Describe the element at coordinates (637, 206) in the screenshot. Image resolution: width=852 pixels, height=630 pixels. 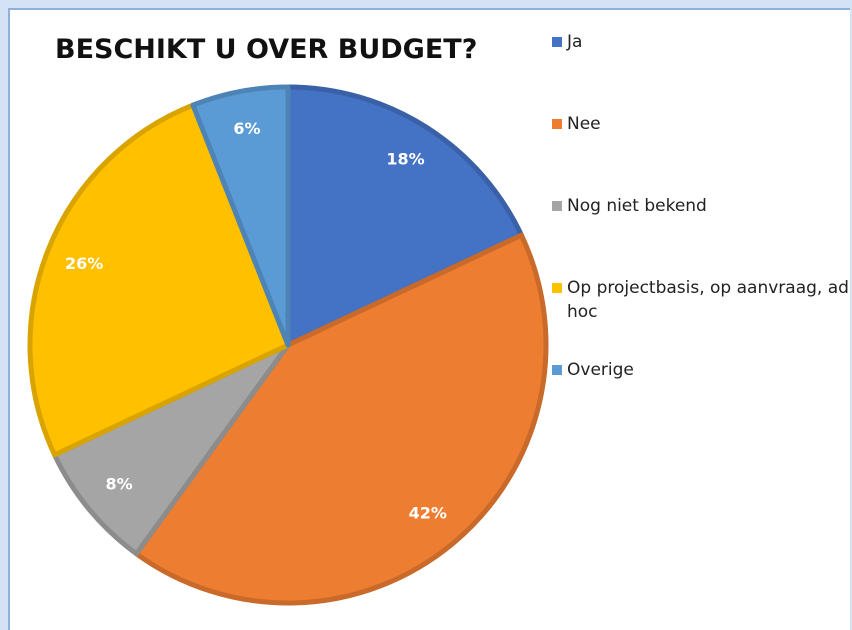
I see `legend-label: Nog niet bekend` at that location.